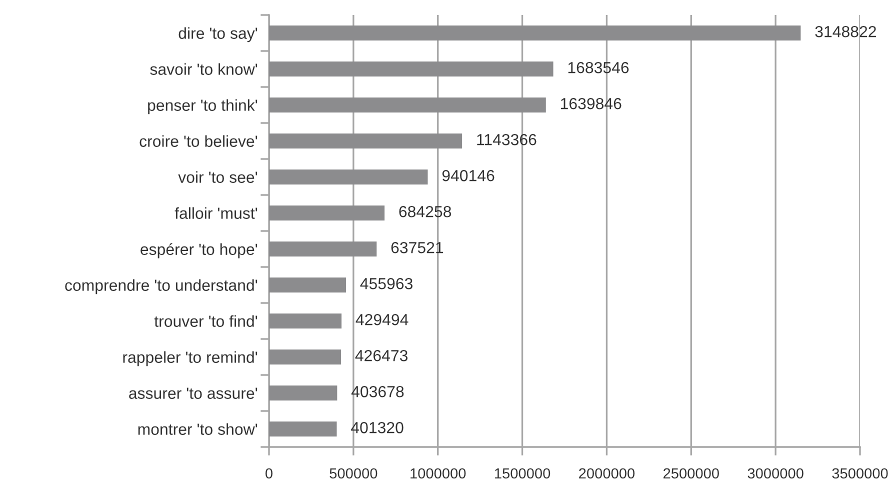  Describe the element at coordinates (354, 473) in the screenshot. I see `x-tick-label: 500000` at that location.